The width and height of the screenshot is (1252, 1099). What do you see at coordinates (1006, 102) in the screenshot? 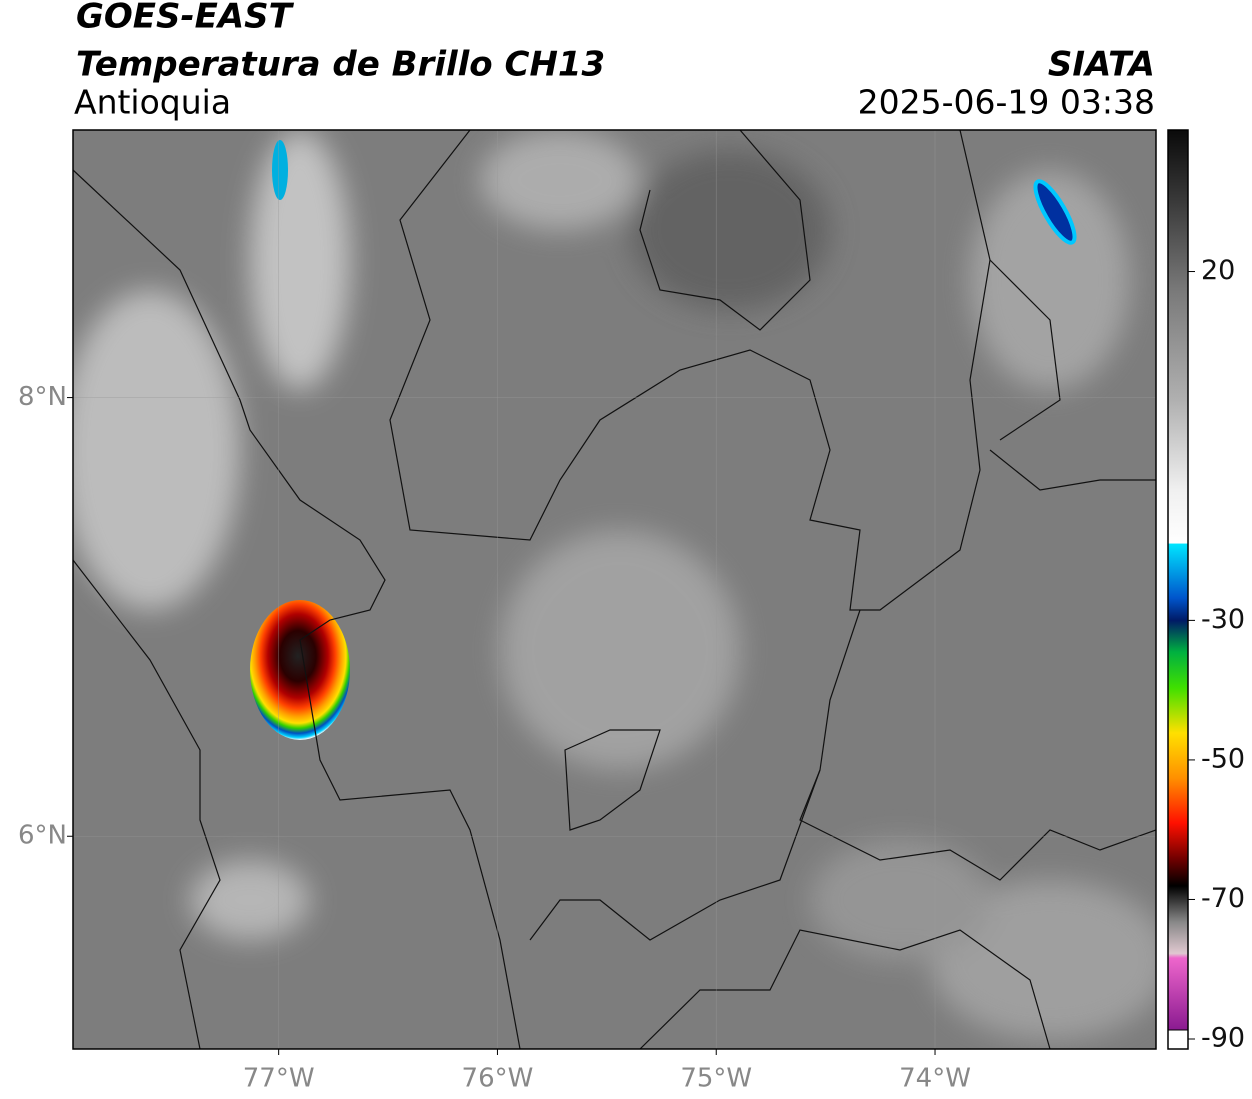
I see `datetime: 2025-06-19 03:38` at bounding box center [1006, 102].